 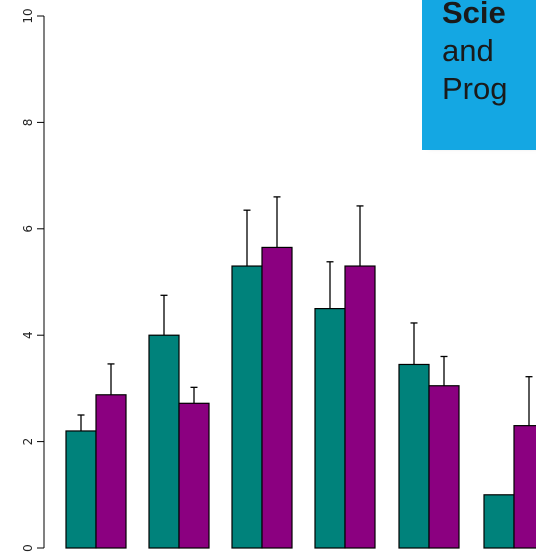 I want to click on y-tick-label: 4, so click(x=28, y=335).